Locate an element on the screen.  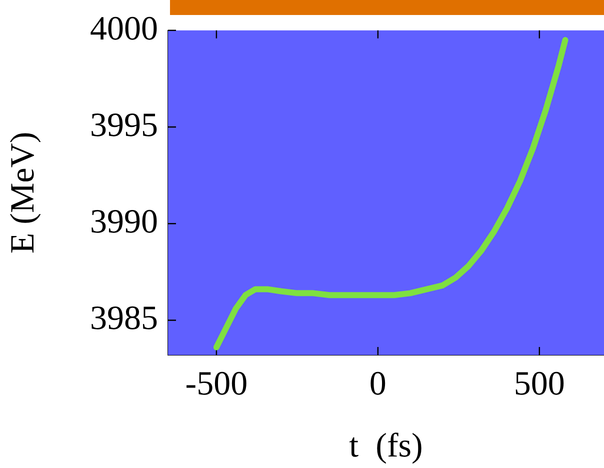
x-axis-title: t (fs) is located at coordinates (386, 446).